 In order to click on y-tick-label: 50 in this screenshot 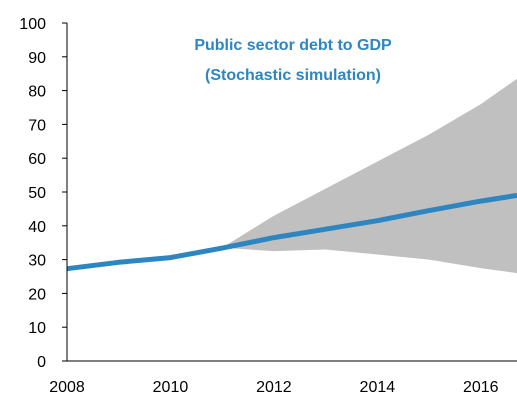, I will do `click(37, 193)`.